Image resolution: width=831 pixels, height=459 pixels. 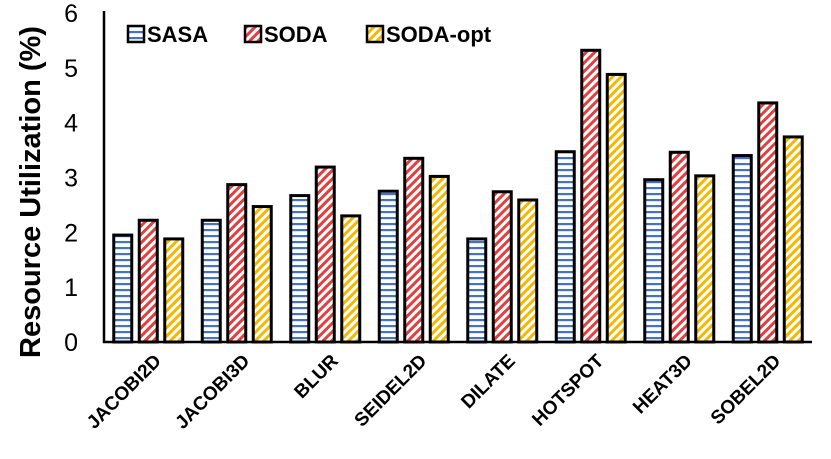 What do you see at coordinates (212, 392) in the screenshot?
I see `x-category-label: JACOBI3D` at bounding box center [212, 392].